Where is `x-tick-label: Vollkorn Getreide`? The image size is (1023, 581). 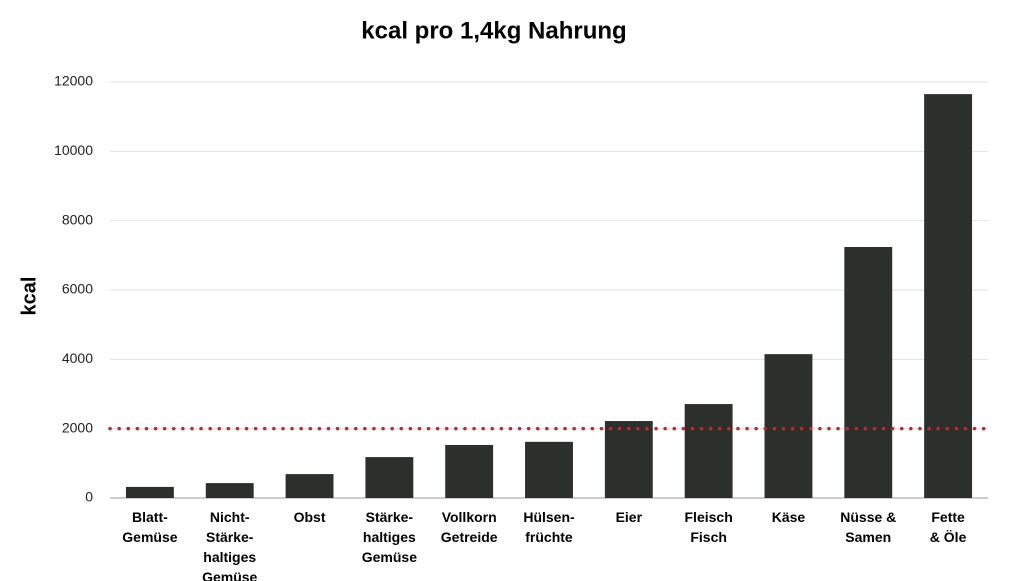
x-tick-label: Vollkorn Getreide is located at coordinates (469, 527).